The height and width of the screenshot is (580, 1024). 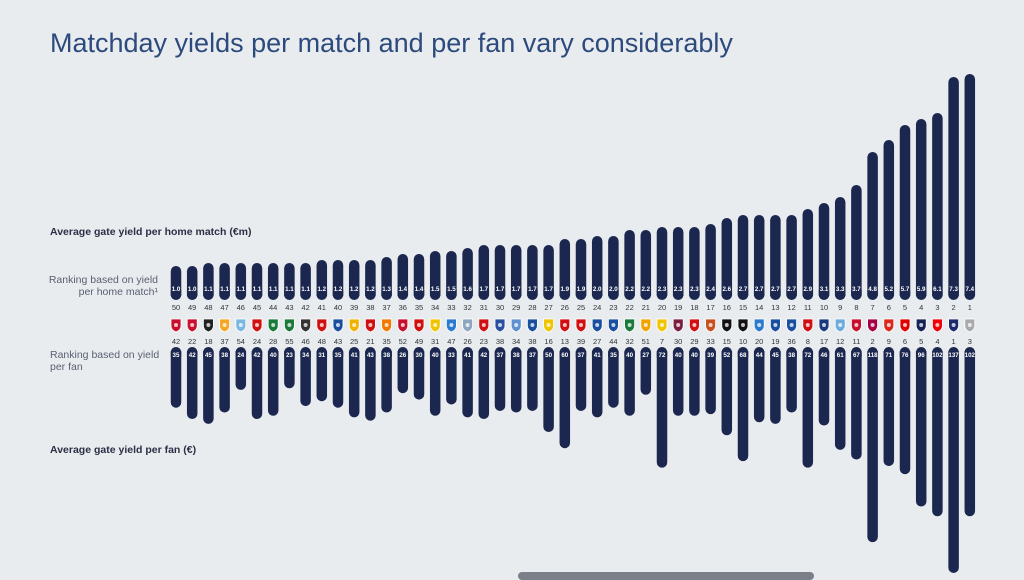 What do you see at coordinates (597, 307) in the screenshot?
I see `rank-per-match: 24` at bounding box center [597, 307].